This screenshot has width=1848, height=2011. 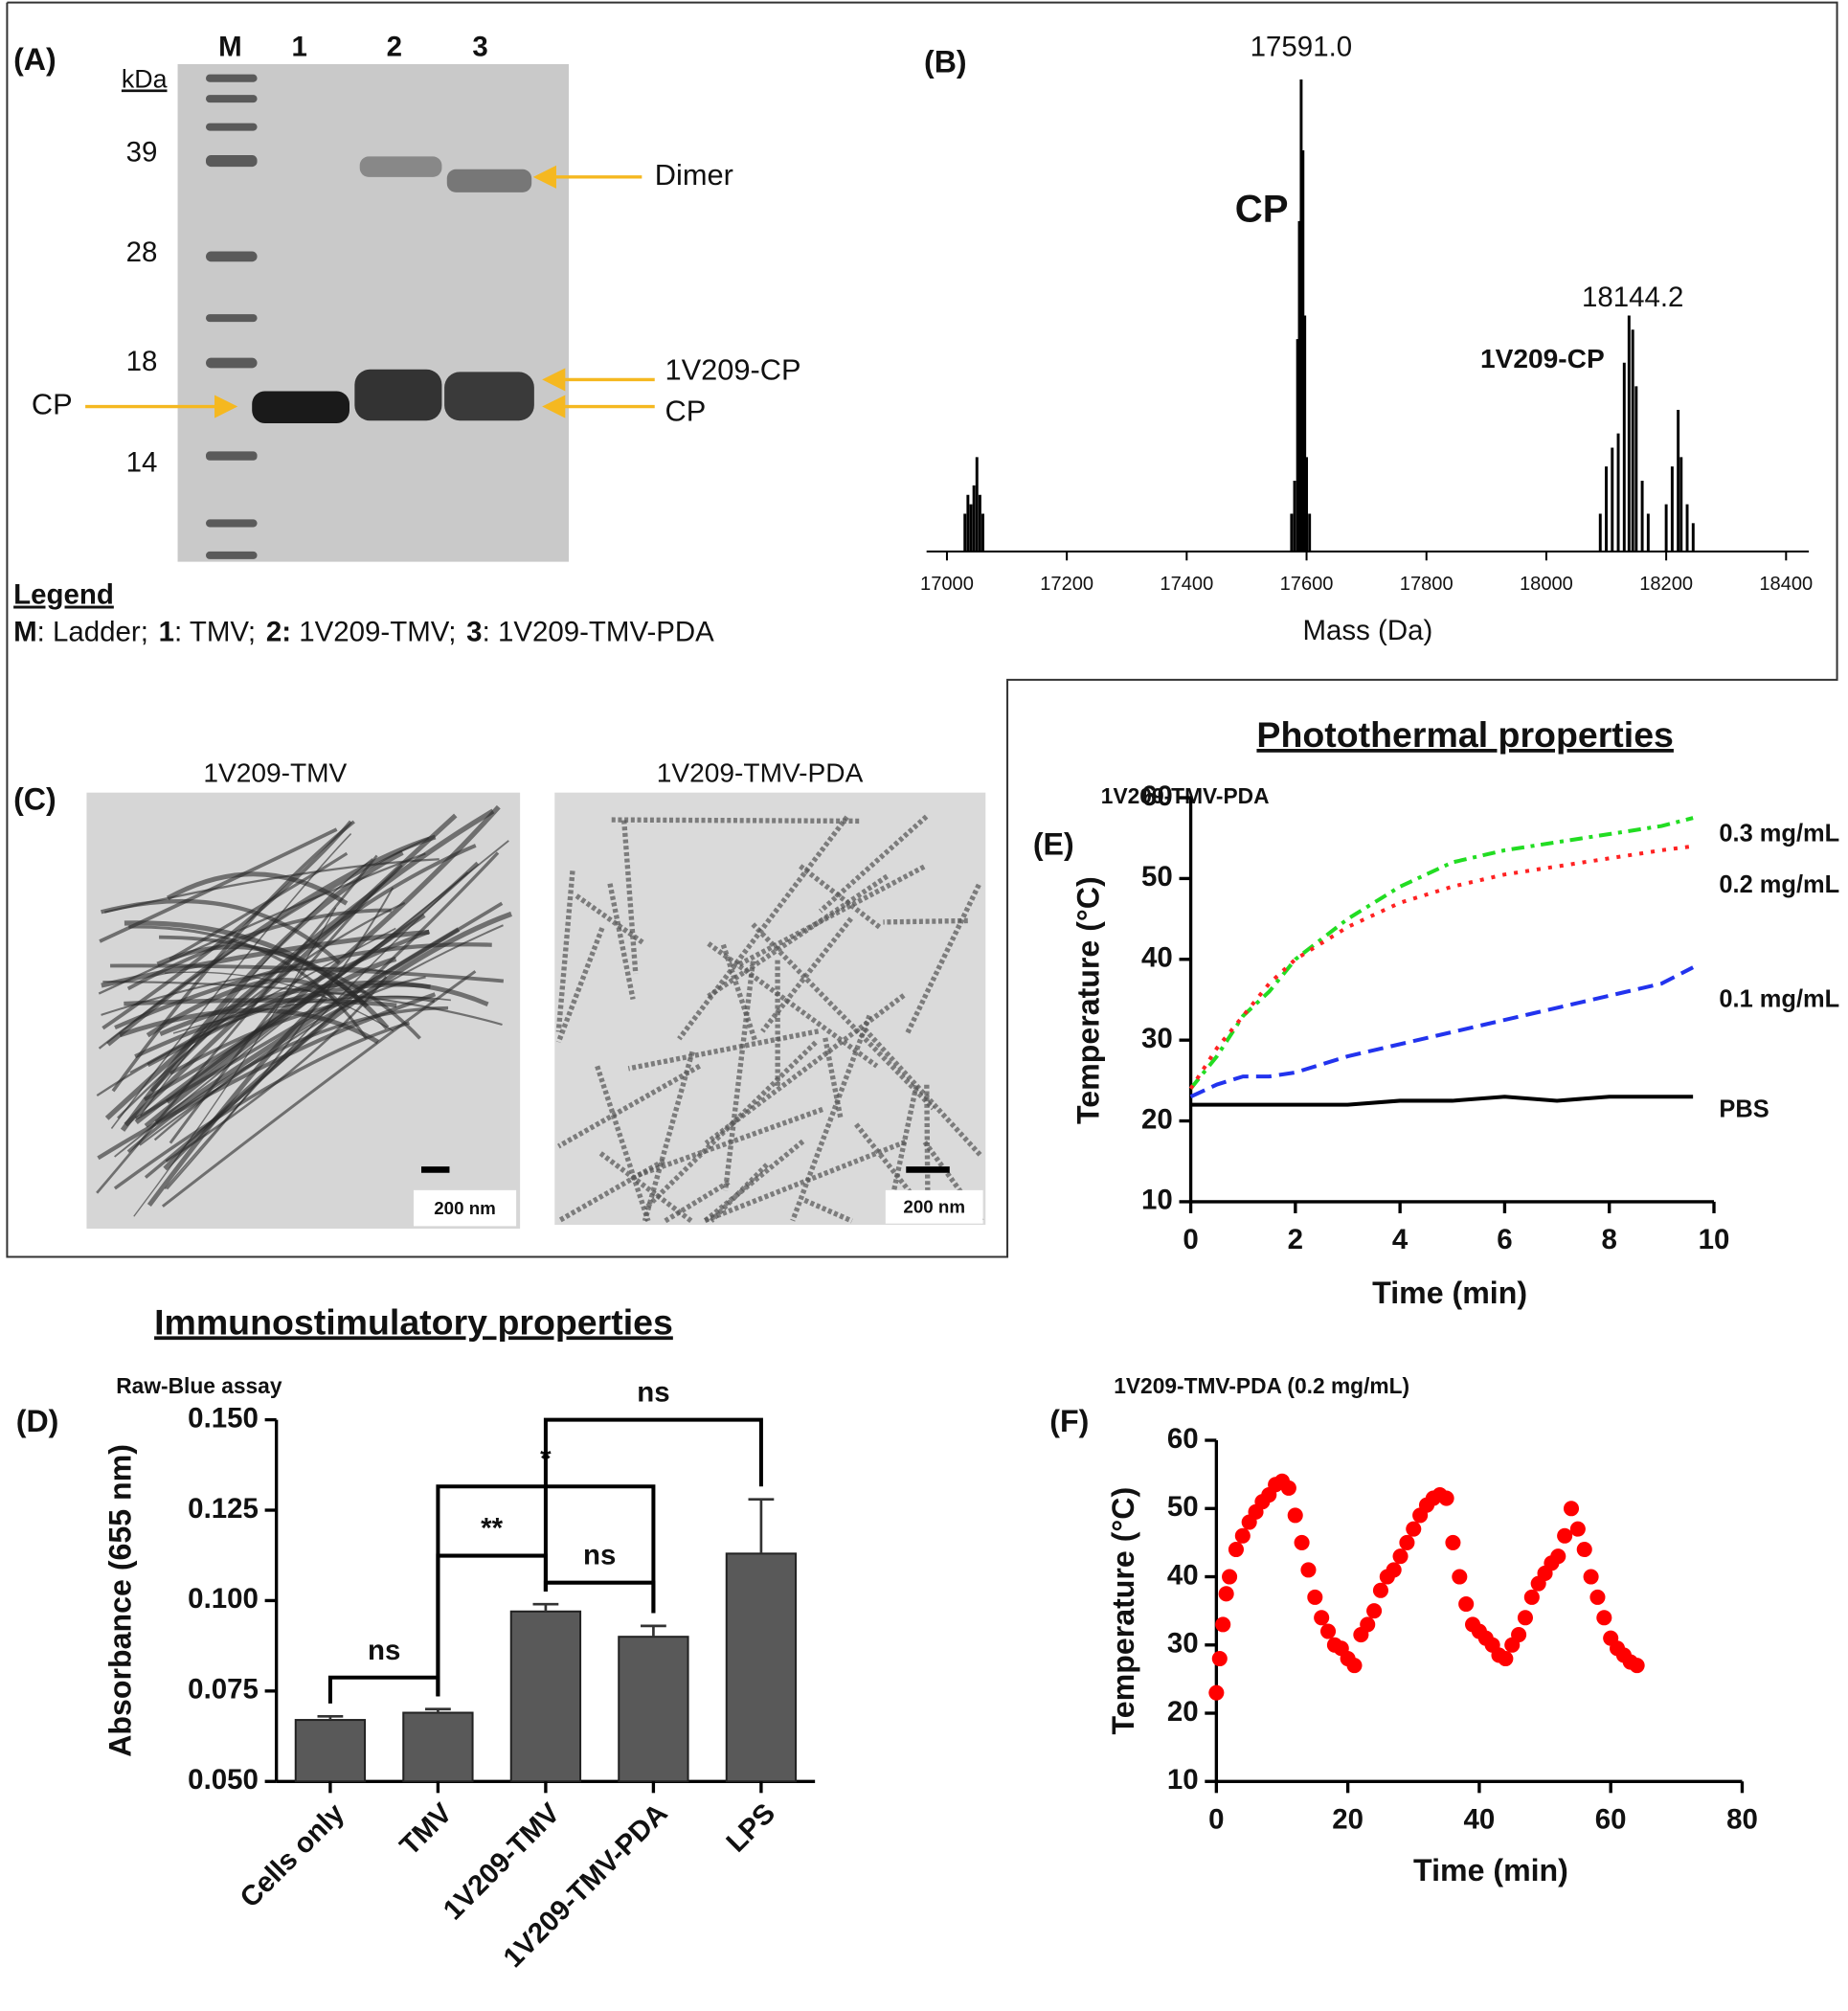 I want to click on scale-label: 200 nm, so click(x=934, y=1207).